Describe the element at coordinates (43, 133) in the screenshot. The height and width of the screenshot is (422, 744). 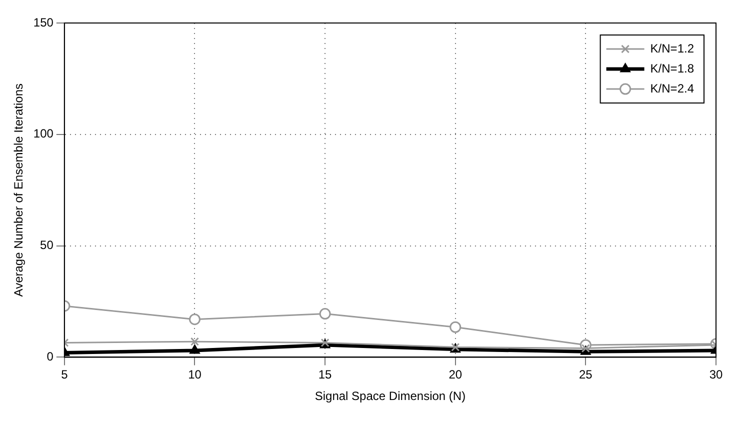
I see `y-tick-label: 100` at that location.